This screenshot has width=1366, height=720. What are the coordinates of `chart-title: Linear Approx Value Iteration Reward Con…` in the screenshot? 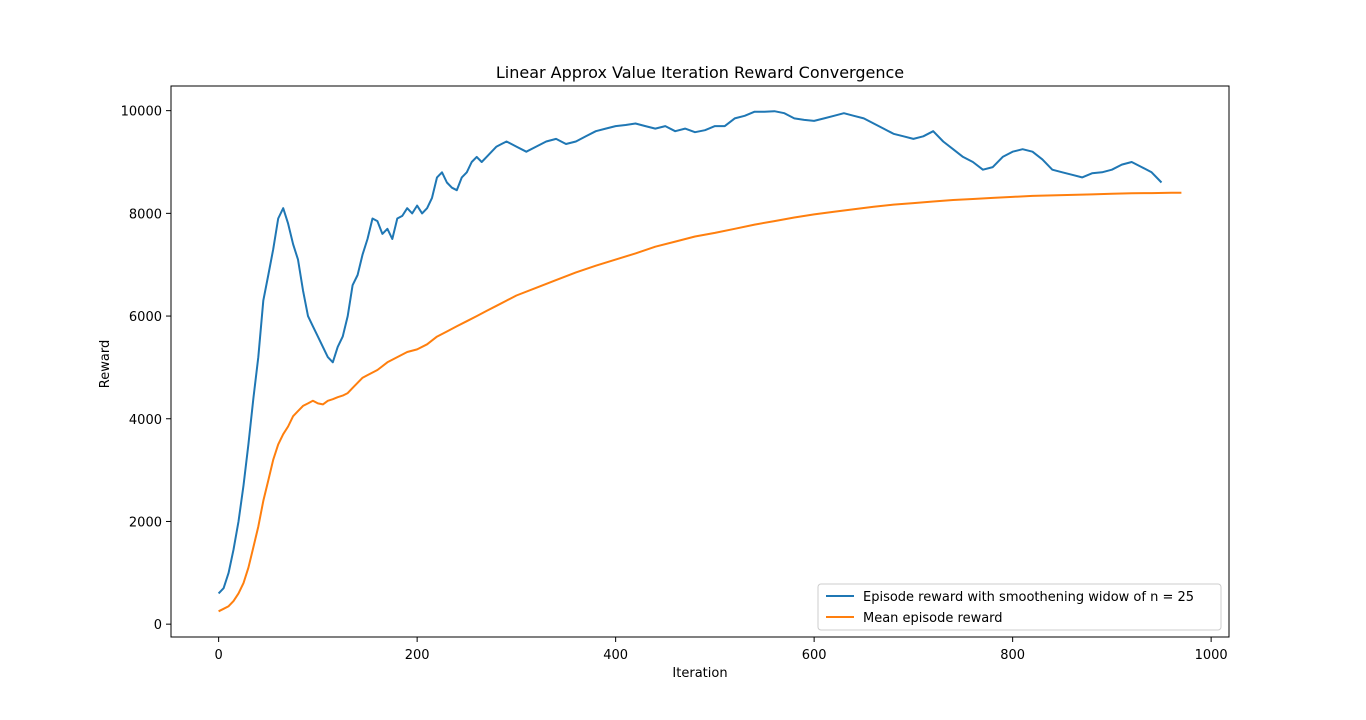 It's located at (700, 72).